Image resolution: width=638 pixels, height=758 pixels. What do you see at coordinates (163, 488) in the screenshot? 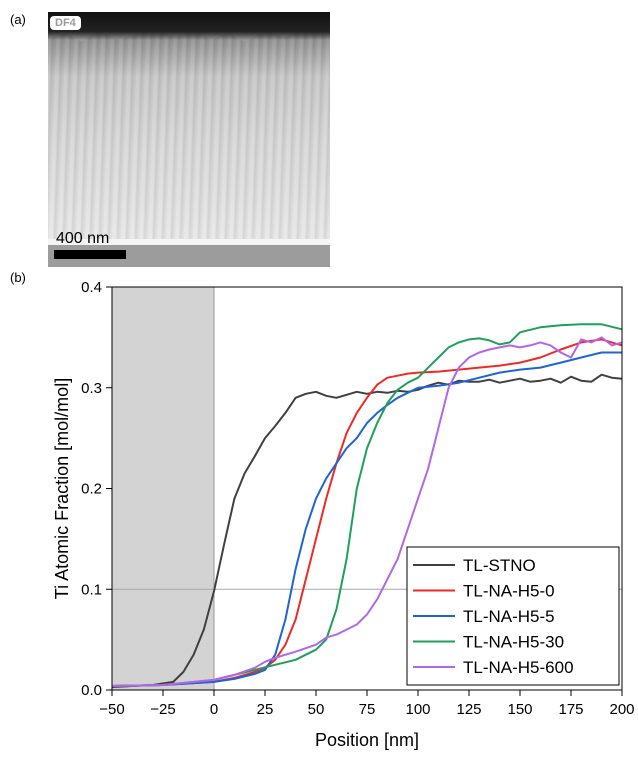
I see `shaded-region` at bounding box center [163, 488].